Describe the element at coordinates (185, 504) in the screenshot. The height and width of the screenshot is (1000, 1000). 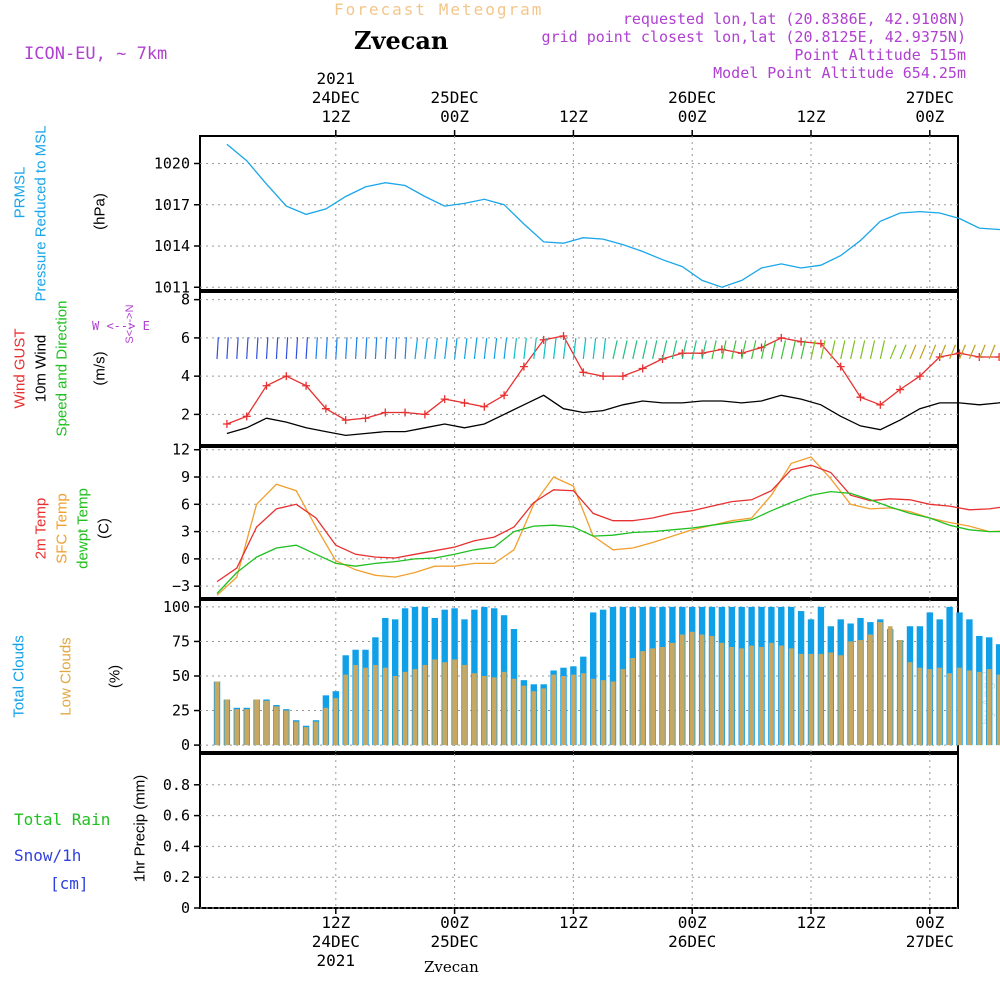
I see `y-tick-label: 6` at that location.